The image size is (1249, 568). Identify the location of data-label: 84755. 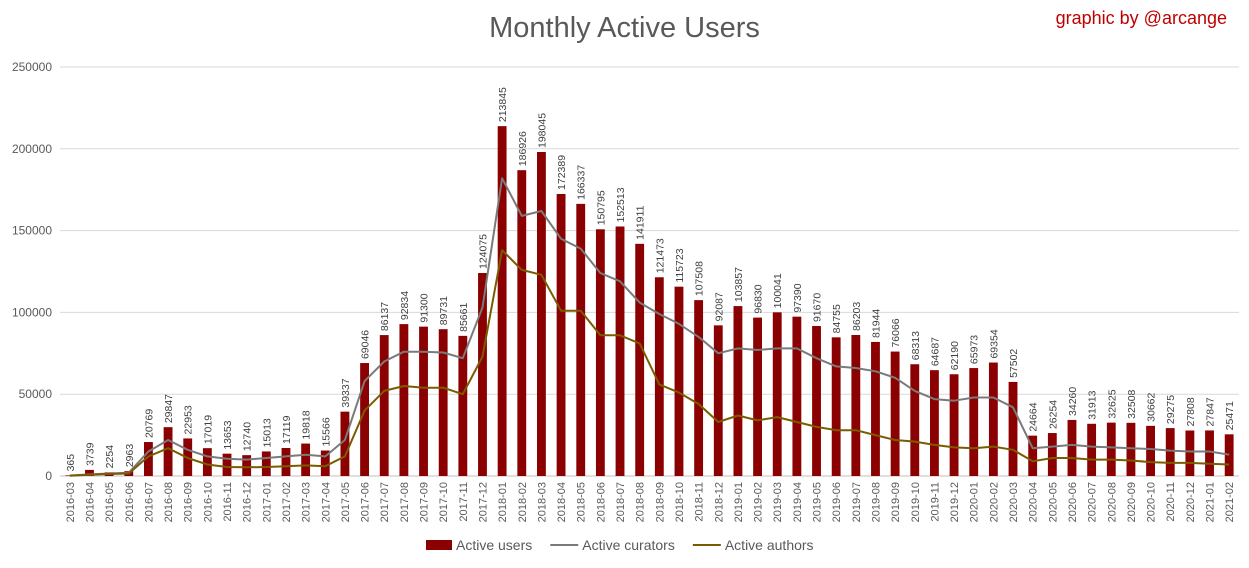
(837, 318).